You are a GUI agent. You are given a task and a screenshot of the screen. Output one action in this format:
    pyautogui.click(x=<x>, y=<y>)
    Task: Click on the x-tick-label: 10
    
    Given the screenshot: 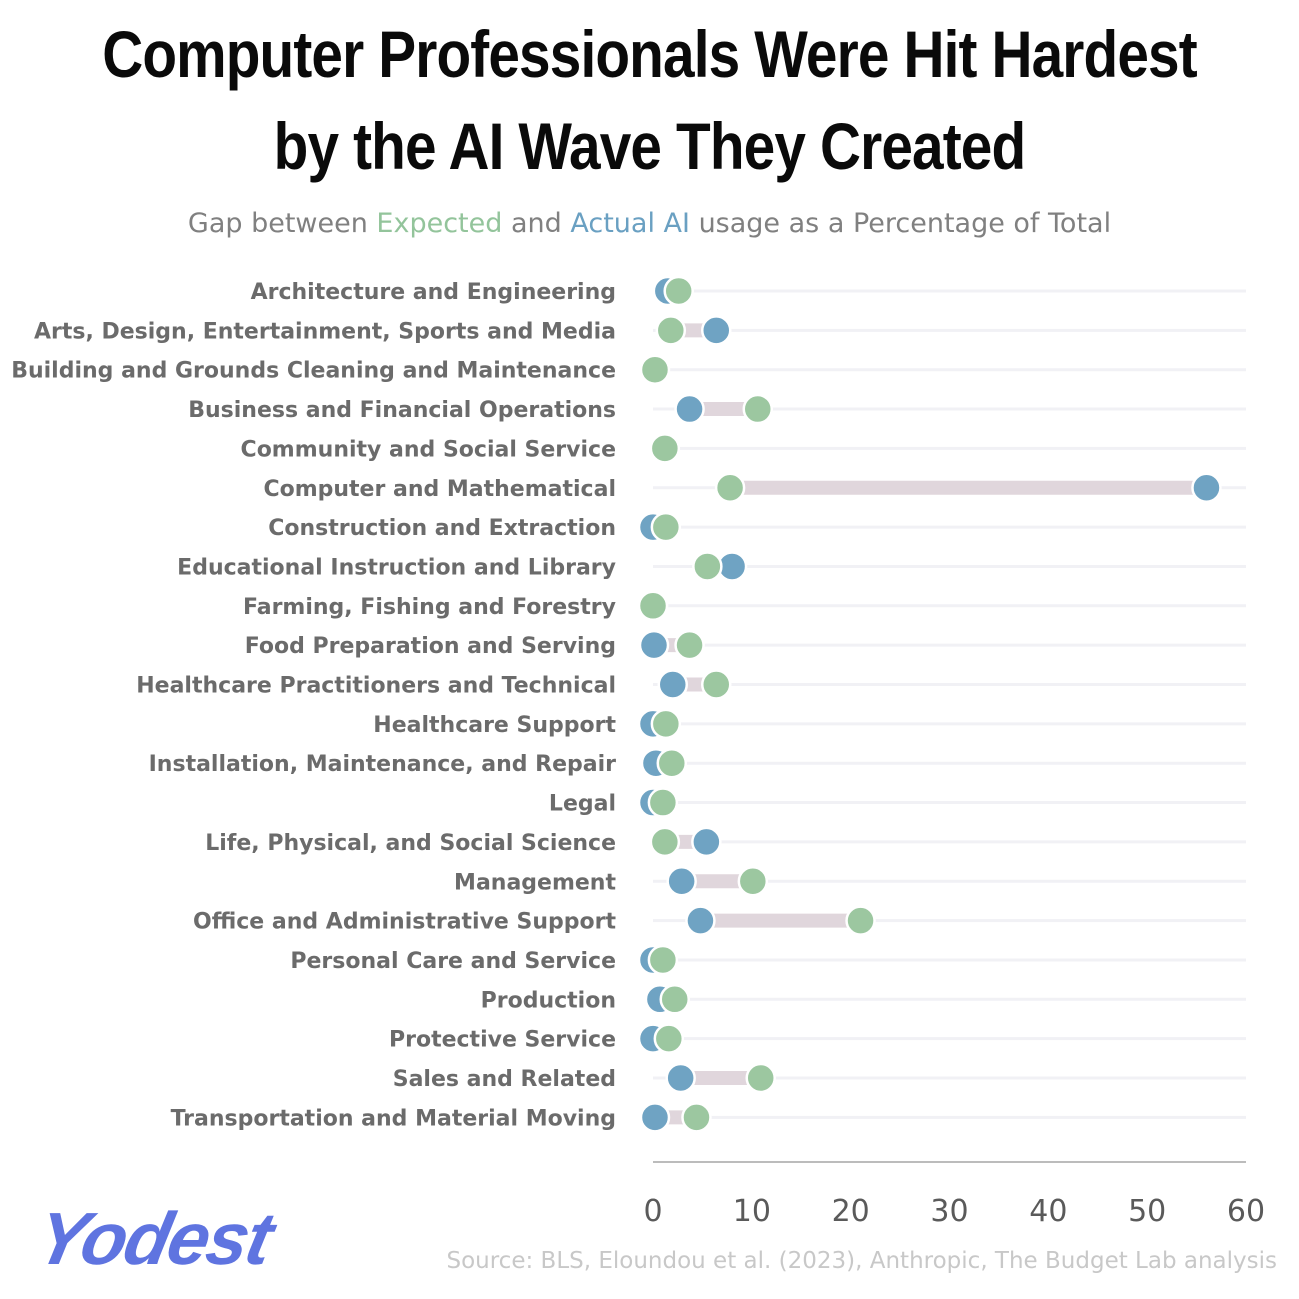 What is the action you would take?
    pyautogui.click(x=752, y=1211)
    